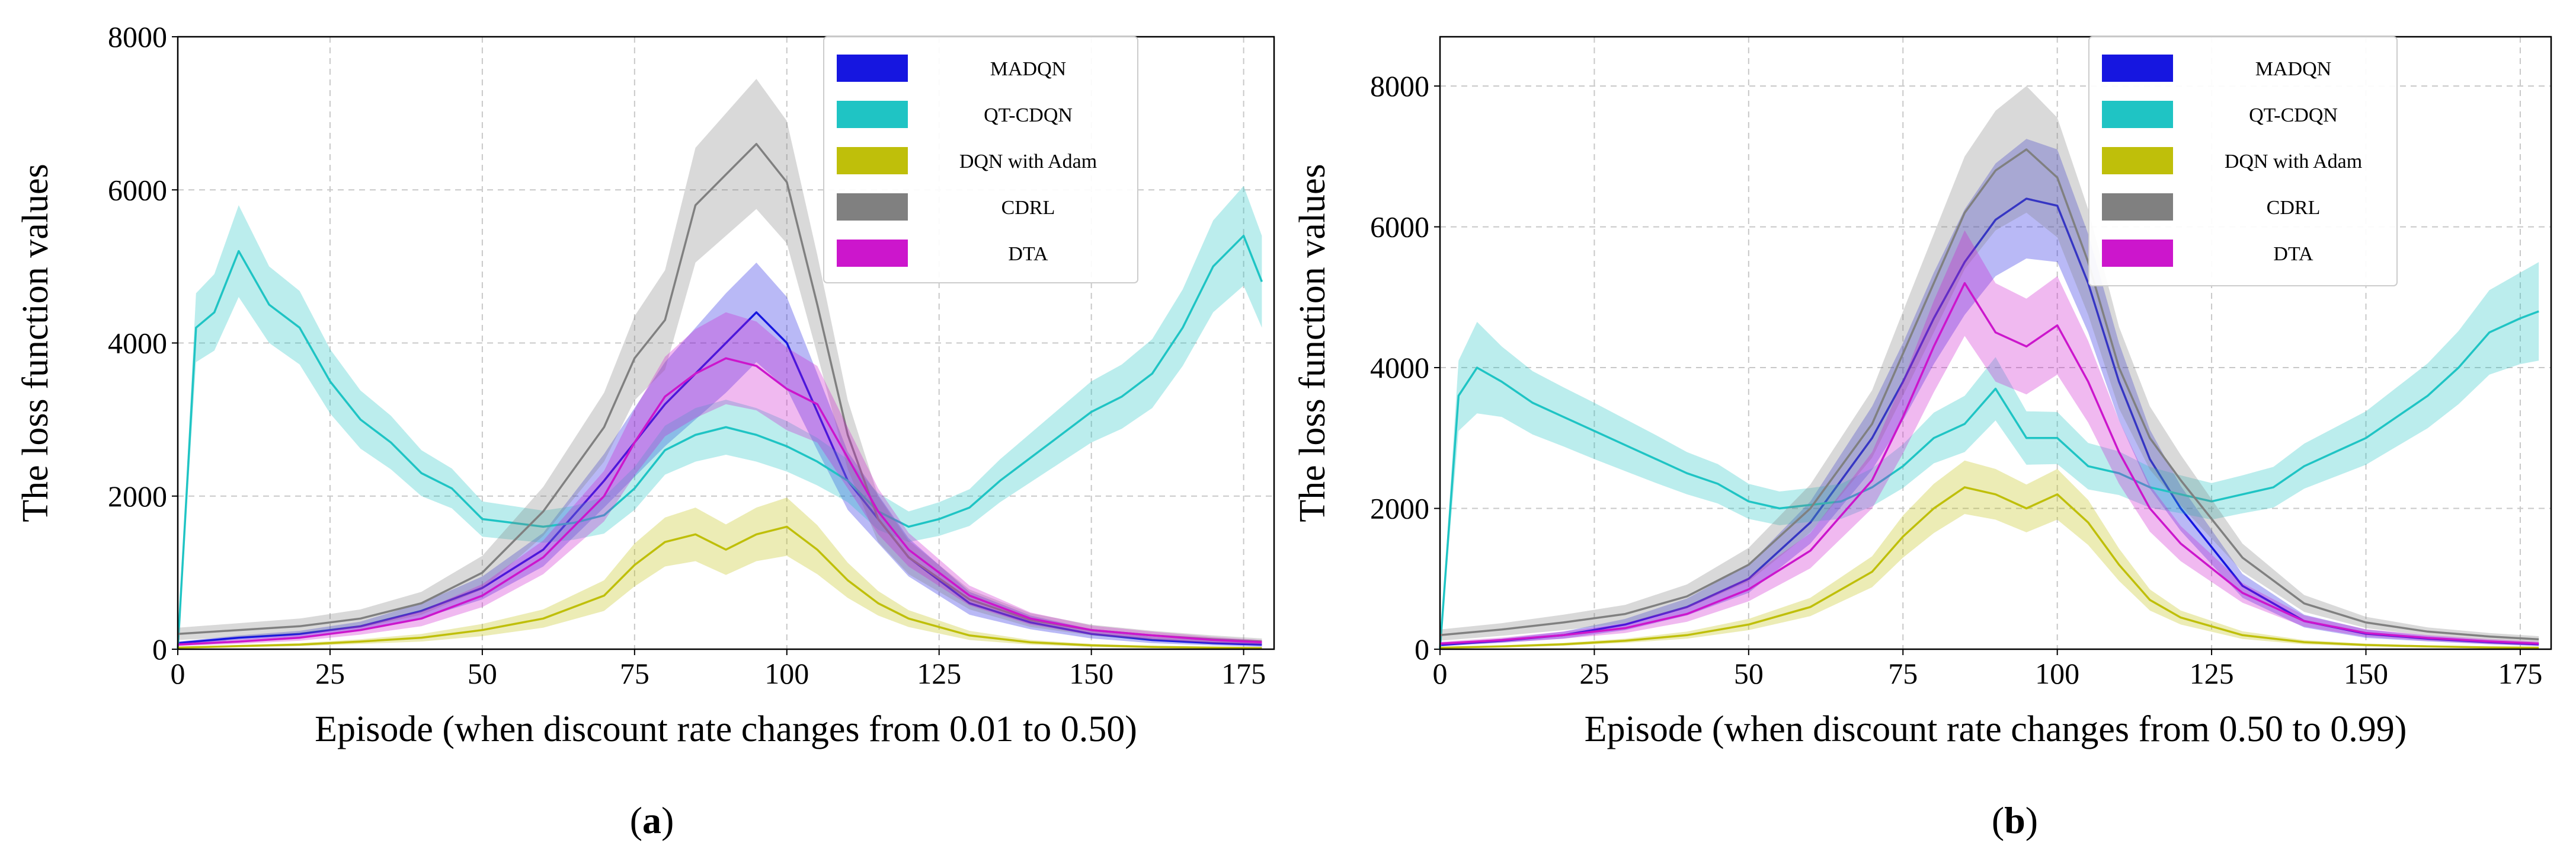  I want to click on panel-caption: (a), so click(652, 820).